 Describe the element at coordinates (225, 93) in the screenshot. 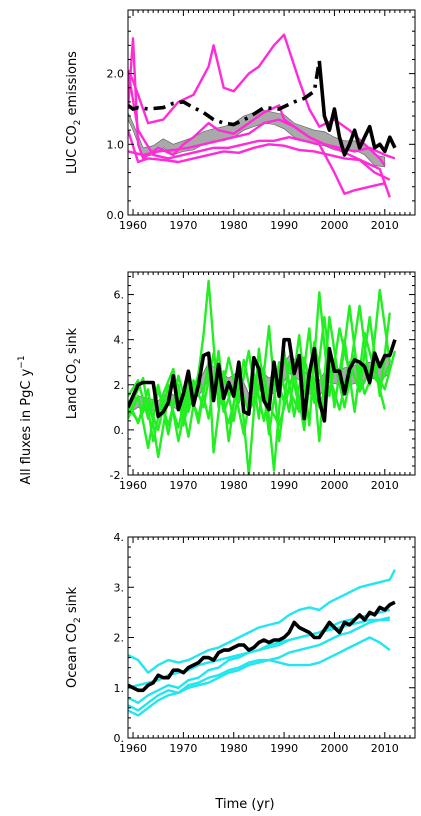

I see `observed-series-dashed` at that location.